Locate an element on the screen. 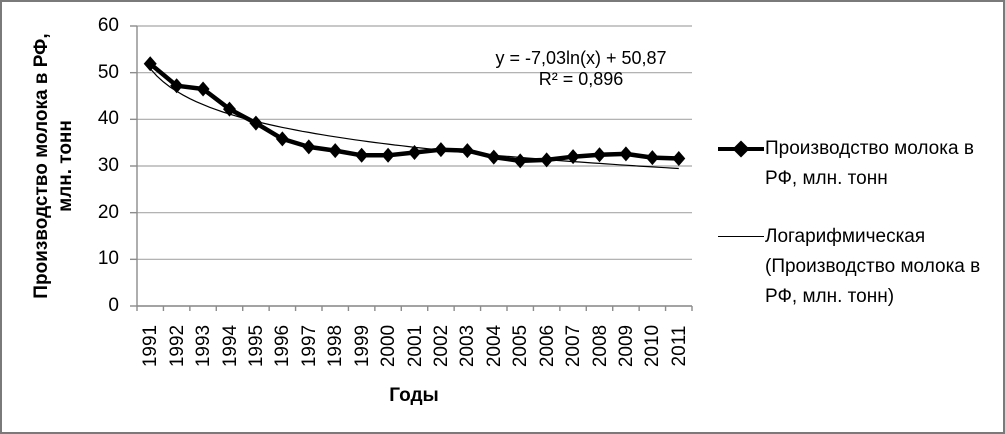  x-axis-title: Годы is located at coordinates (414, 395).